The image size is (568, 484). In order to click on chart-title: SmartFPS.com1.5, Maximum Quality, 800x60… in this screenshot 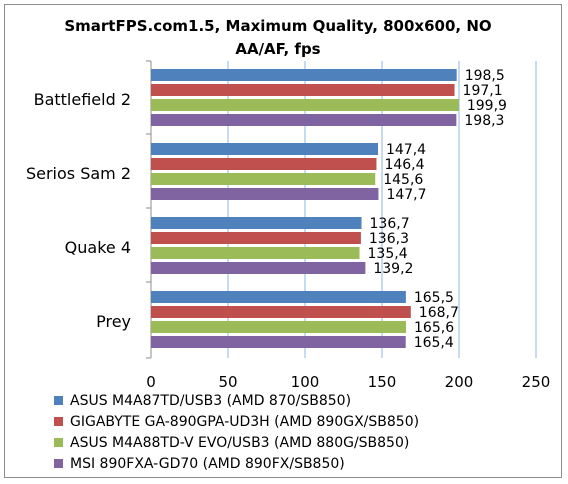, I will do `click(277, 37)`.